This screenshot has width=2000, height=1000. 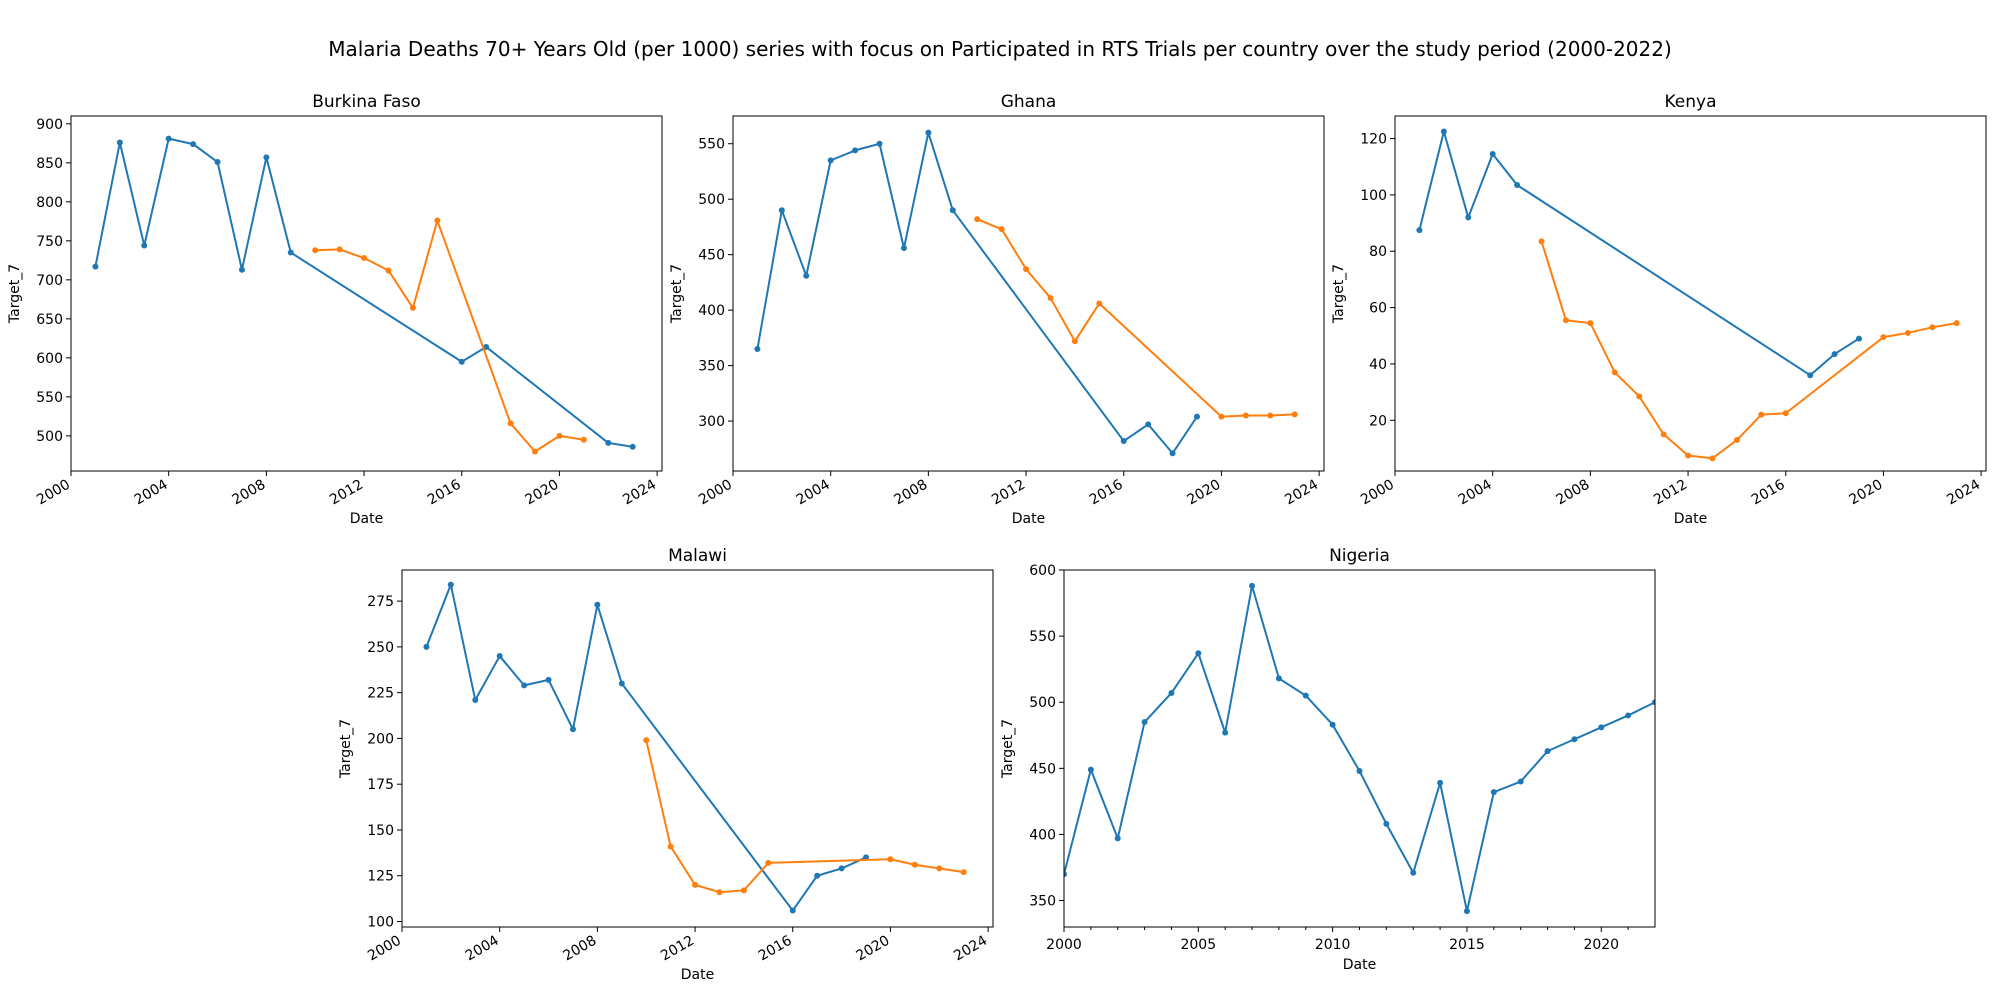 I want to click on y-tick-label: 40, so click(x=1378, y=365).